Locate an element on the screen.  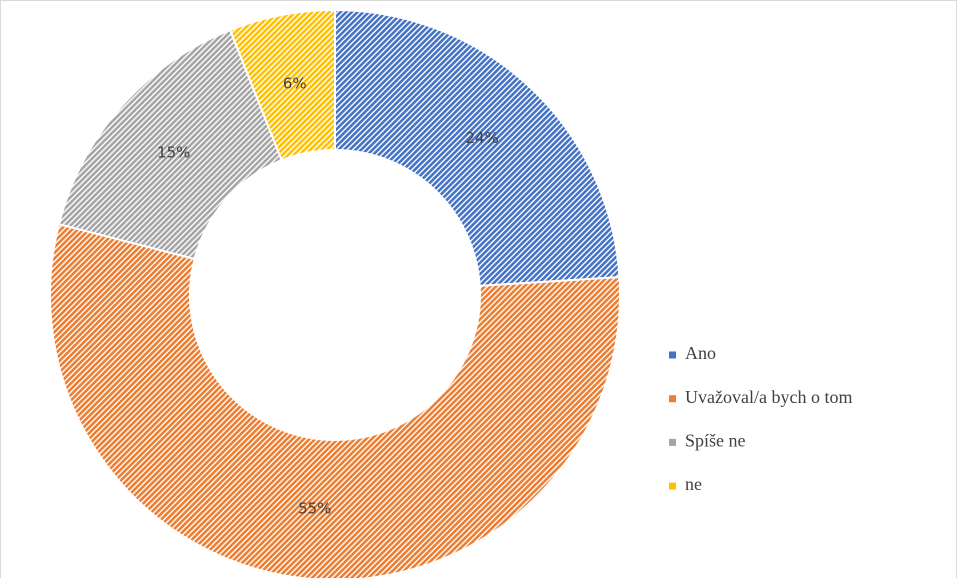
legend-label: Spíše ne is located at coordinates (715, 441).